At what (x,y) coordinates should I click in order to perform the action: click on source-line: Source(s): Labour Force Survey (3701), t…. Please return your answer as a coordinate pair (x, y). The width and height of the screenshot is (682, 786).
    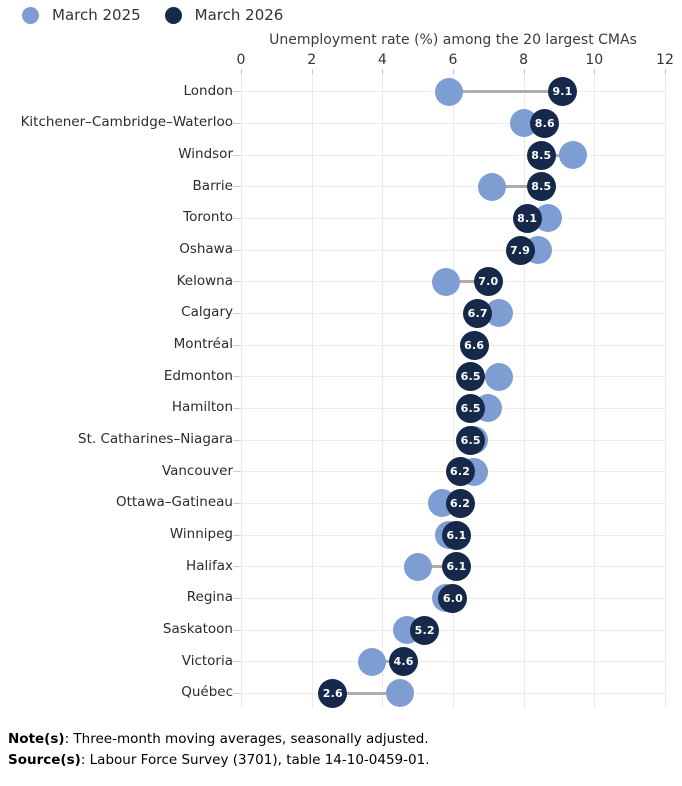
    Looking at the image, I should click on (219, 760).